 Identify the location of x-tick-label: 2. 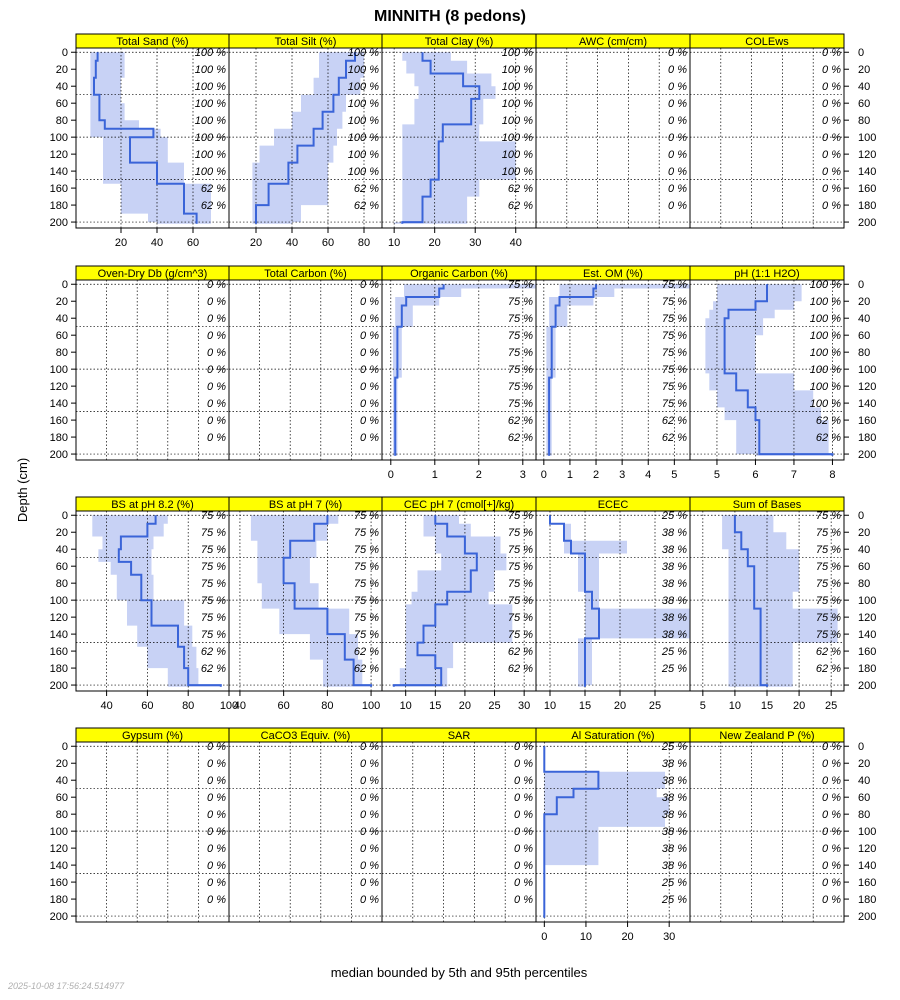
(479, 475).